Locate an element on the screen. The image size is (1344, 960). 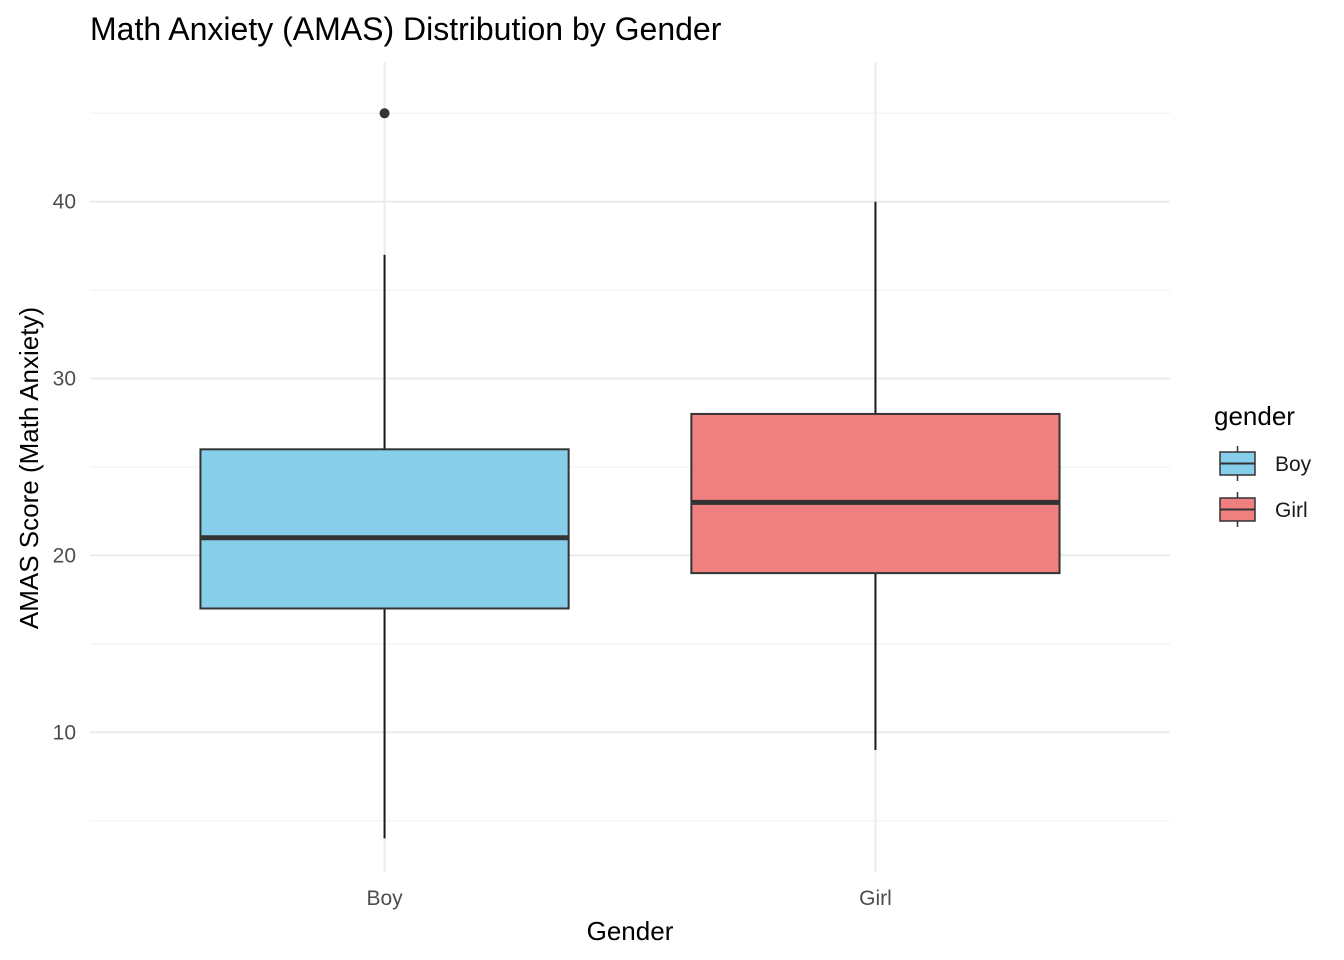
y-tick-label: 20 is located at coordinates (64, 555).